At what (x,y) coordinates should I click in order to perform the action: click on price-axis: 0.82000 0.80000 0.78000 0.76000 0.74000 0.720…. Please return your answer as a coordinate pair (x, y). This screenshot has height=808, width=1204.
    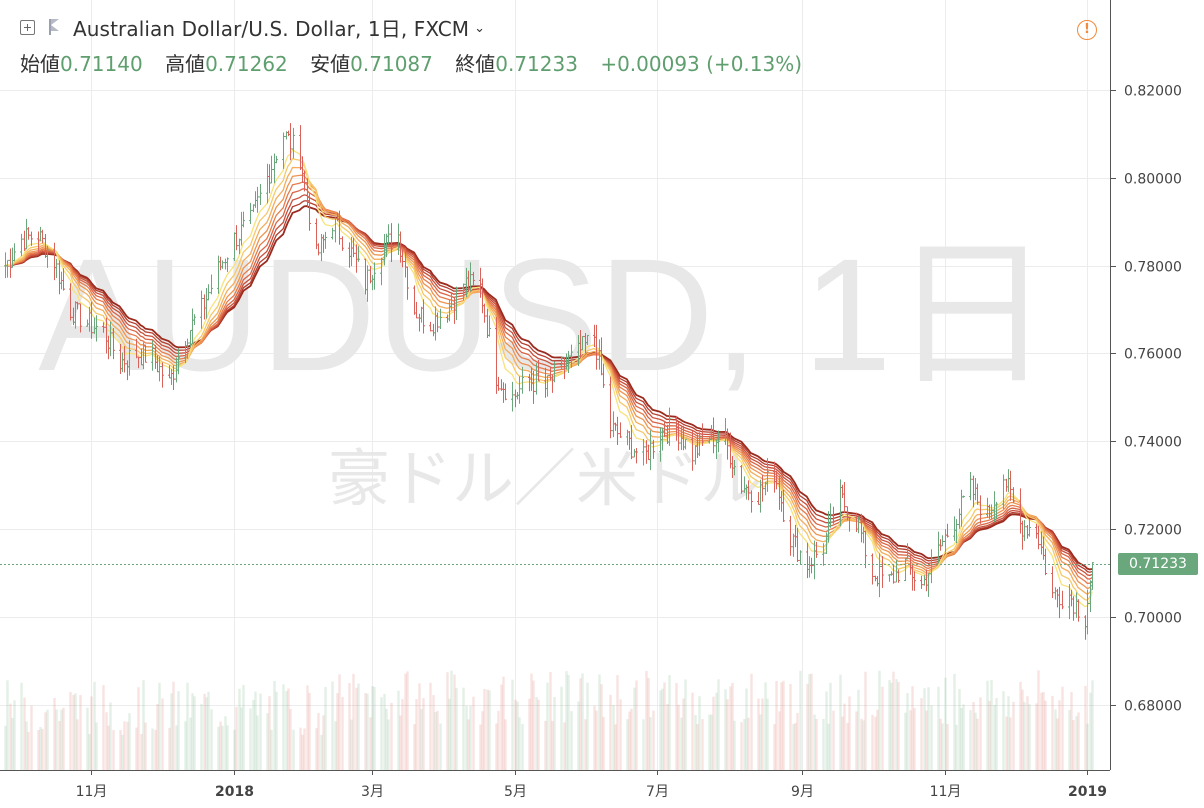
    Looking at the image, I should click on (1146, 399).